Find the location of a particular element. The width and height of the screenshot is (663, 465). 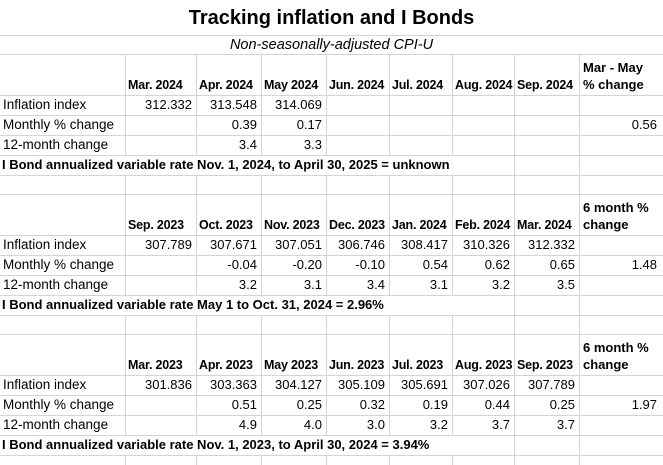

value-cell: 307.026 is located at coordinates (484, 386).